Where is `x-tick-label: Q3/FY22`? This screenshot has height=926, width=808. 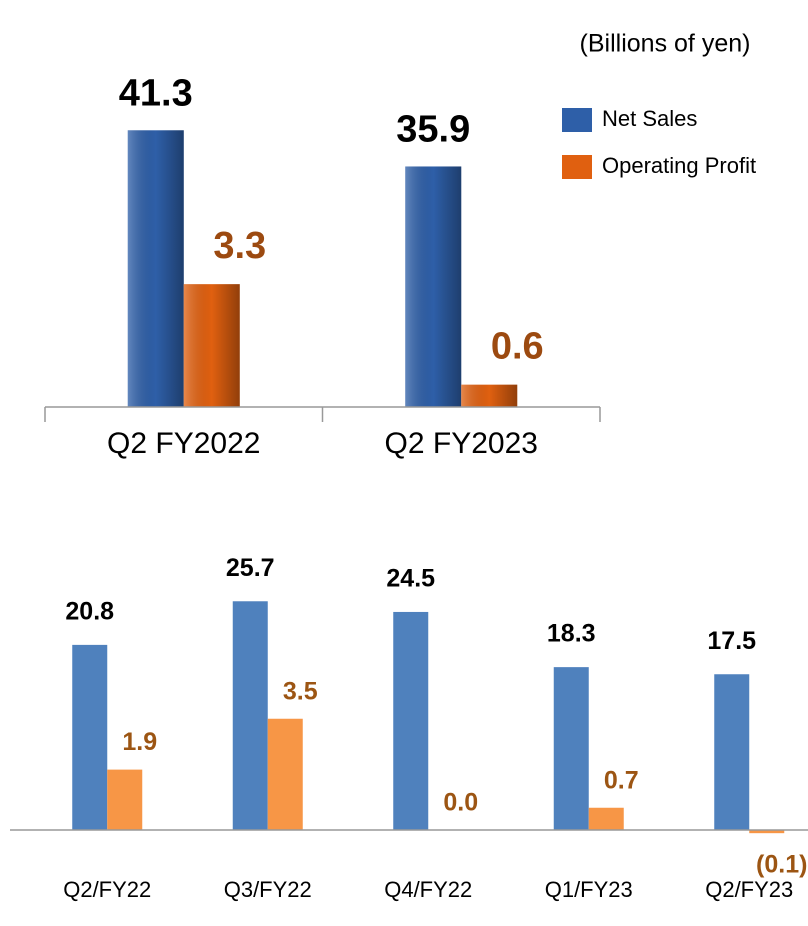 x-tick-label: Q3/FY22 is located at coordinates (268, 889).